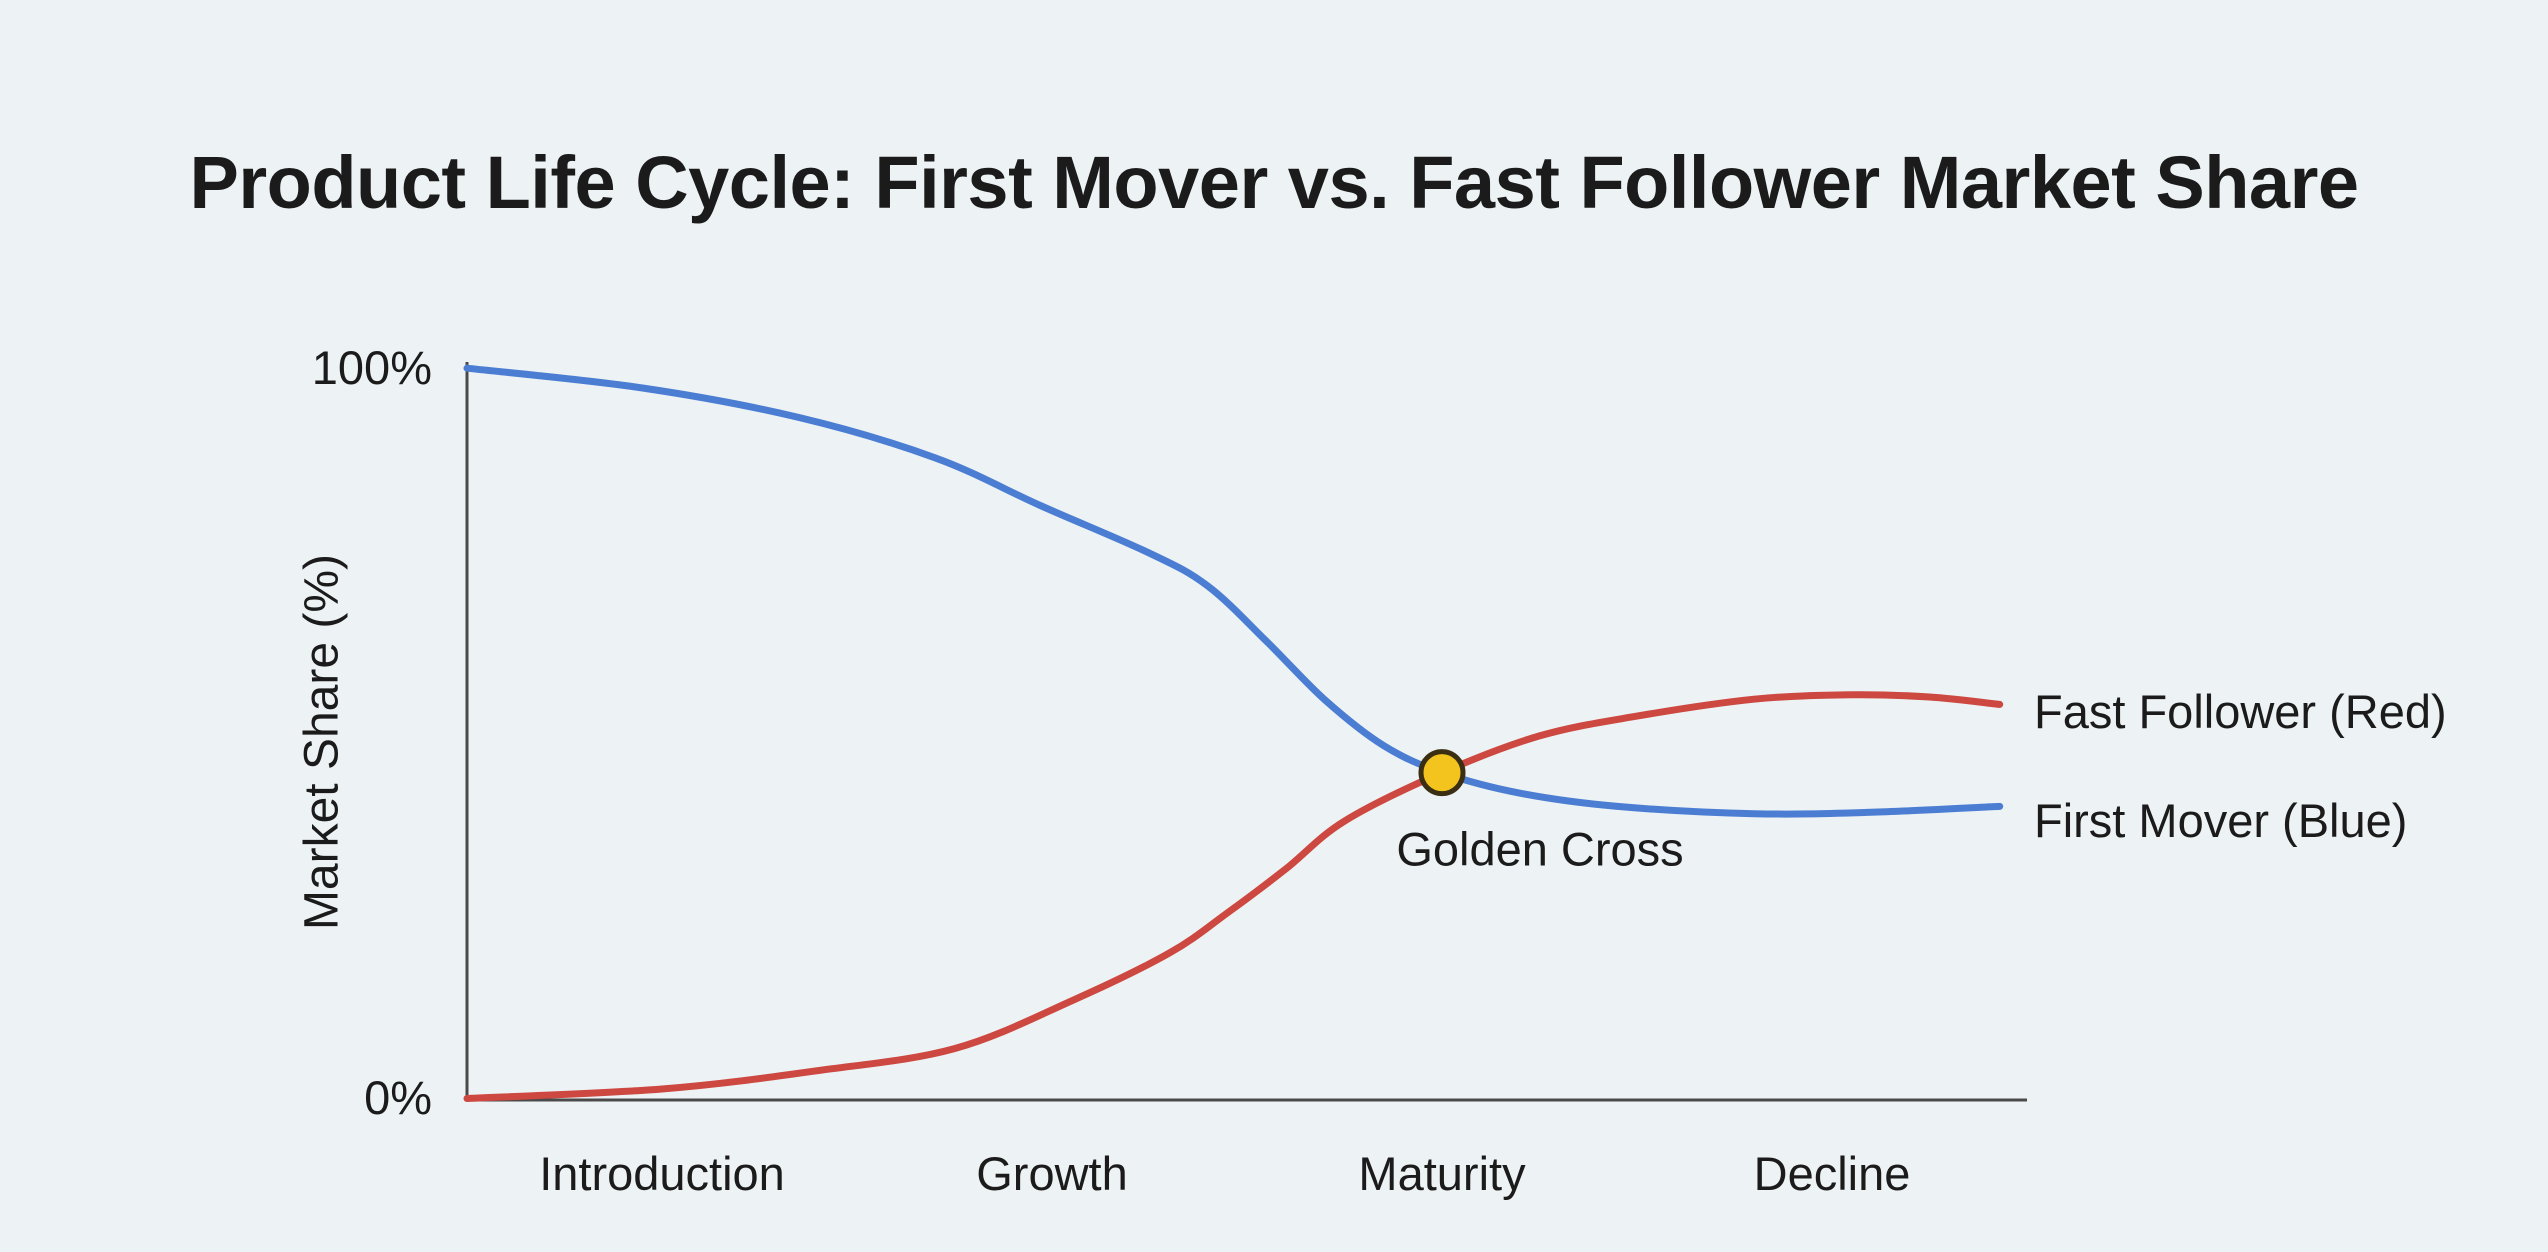 This screenshot has height=1252, width=2548. What do you see at coordinates (662, 1173) in the screenshot?
I see `x-label-introduction: Introduction` at bounding box center [662, 1173].